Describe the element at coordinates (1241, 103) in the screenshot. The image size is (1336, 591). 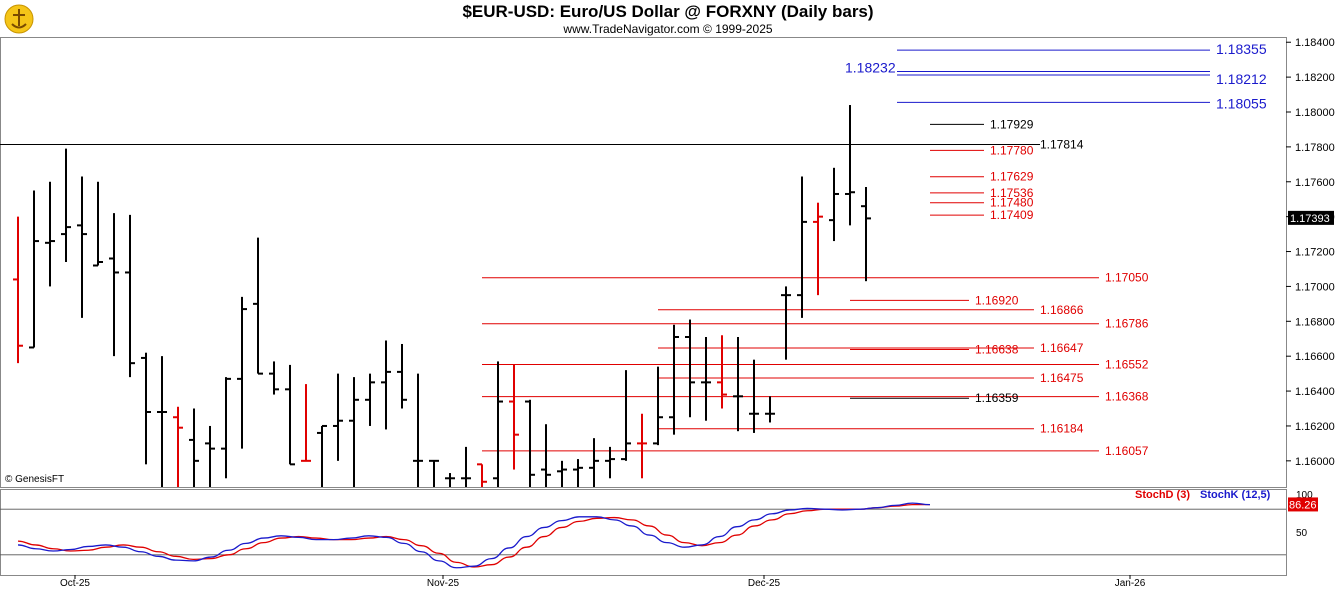
I see `level-label: 1.18055` at that location.